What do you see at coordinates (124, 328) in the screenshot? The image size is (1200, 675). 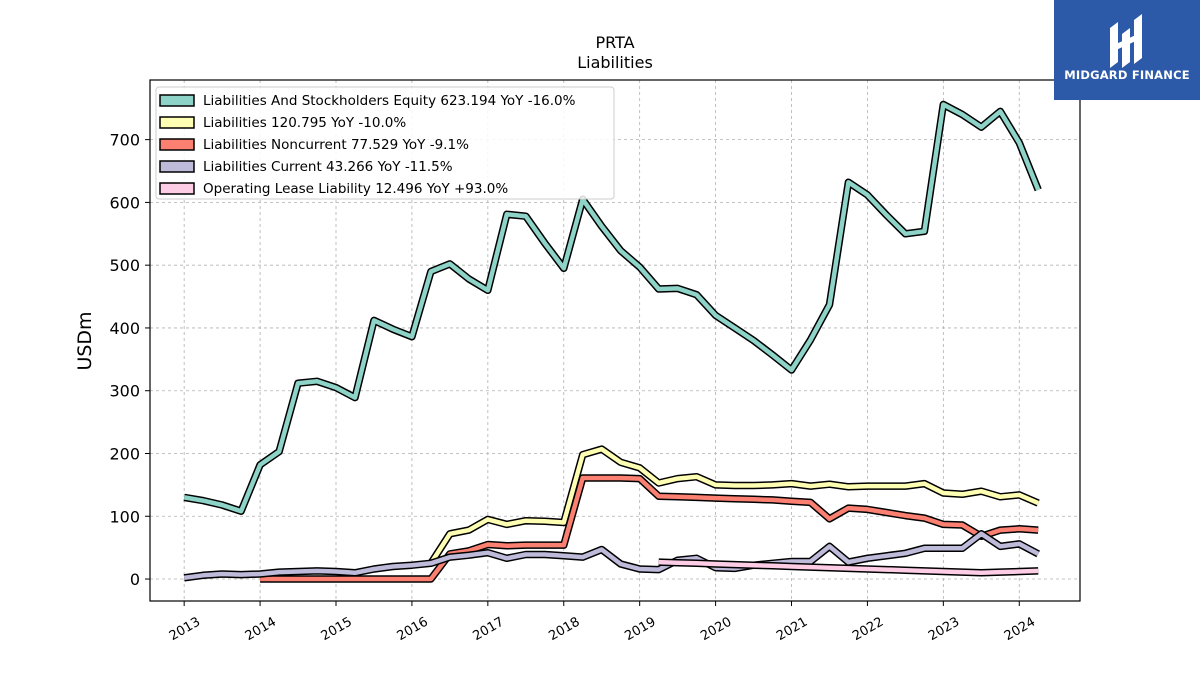 I see `y-tick-label: 400` at bounding box center [124, 328].